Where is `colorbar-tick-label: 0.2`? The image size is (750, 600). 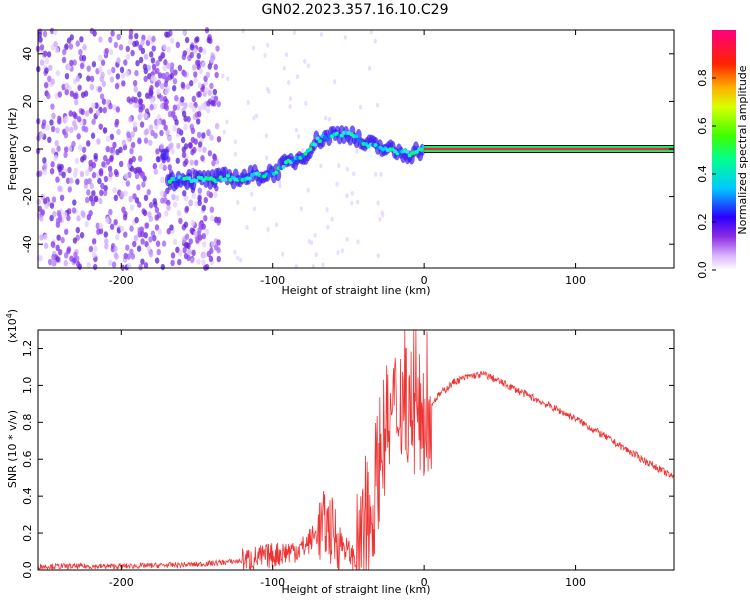
colorbar-tick-label: 0.2 is located at coordinates (702, 222).